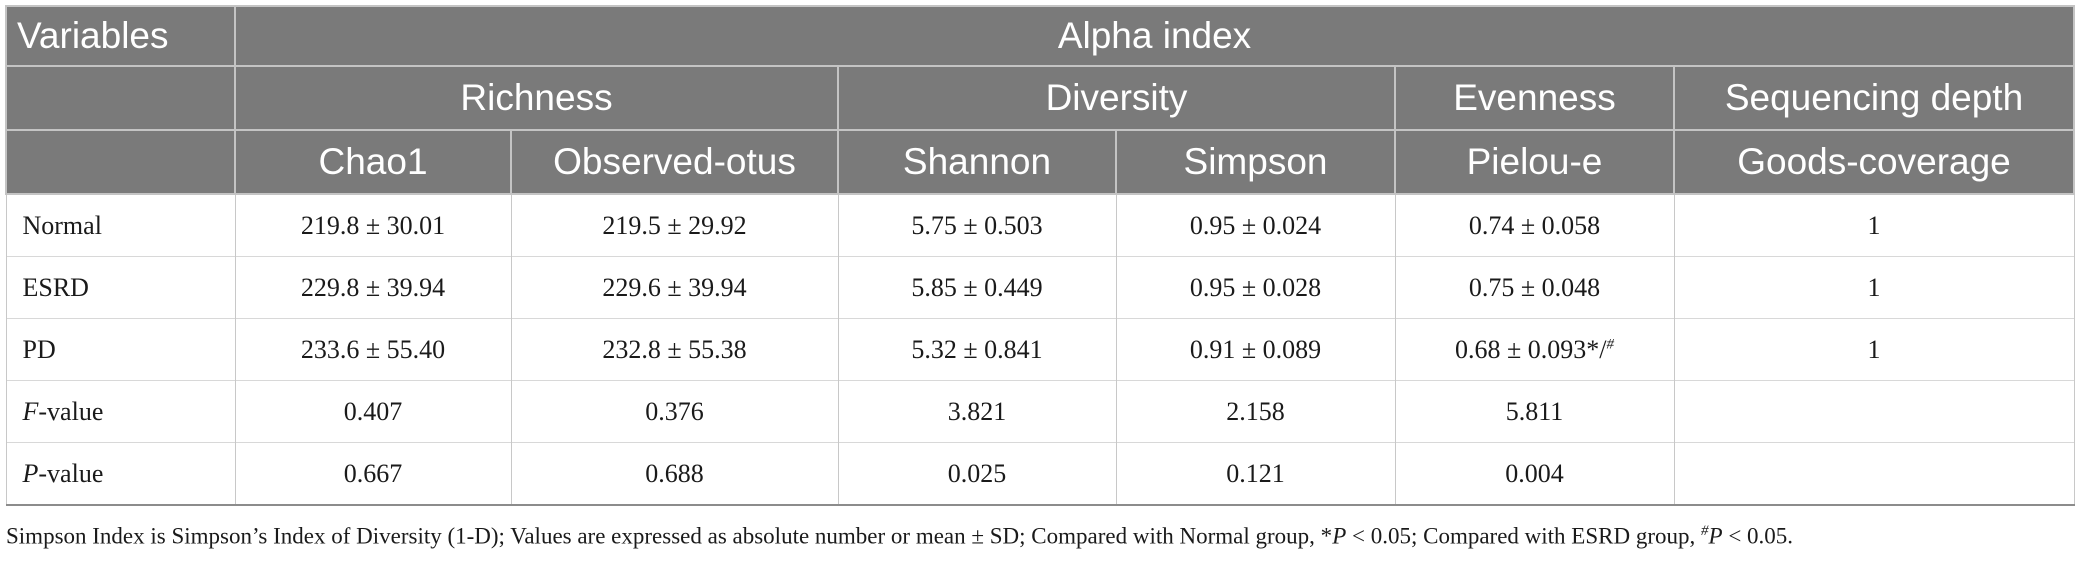 This screenshot has height=562, width=2078. Describe the element at coordinates (1715, 536) in the screenshot. I see `footnote-p-2: P` at that location.